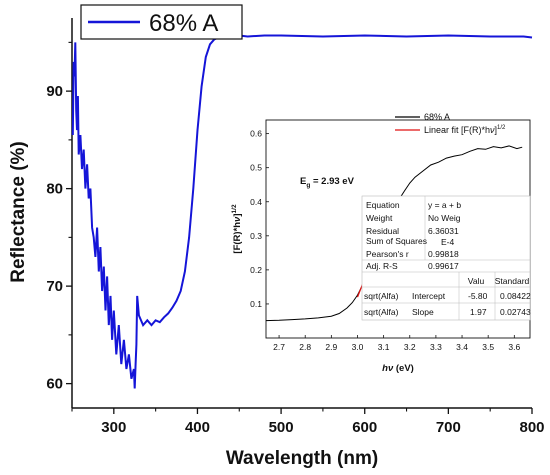  I want to click on x-ticks: 300 400 500 600 700 800, so click(308, 422).